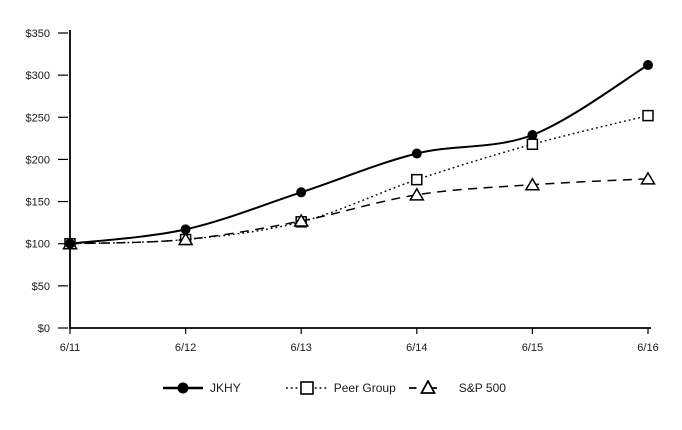 The width and height of the screenshot is (682, 430). What do you see at coordinates (38, 245) in the screenshot?
I see `y-tick-label: $100` at bounding box center [38, 245].